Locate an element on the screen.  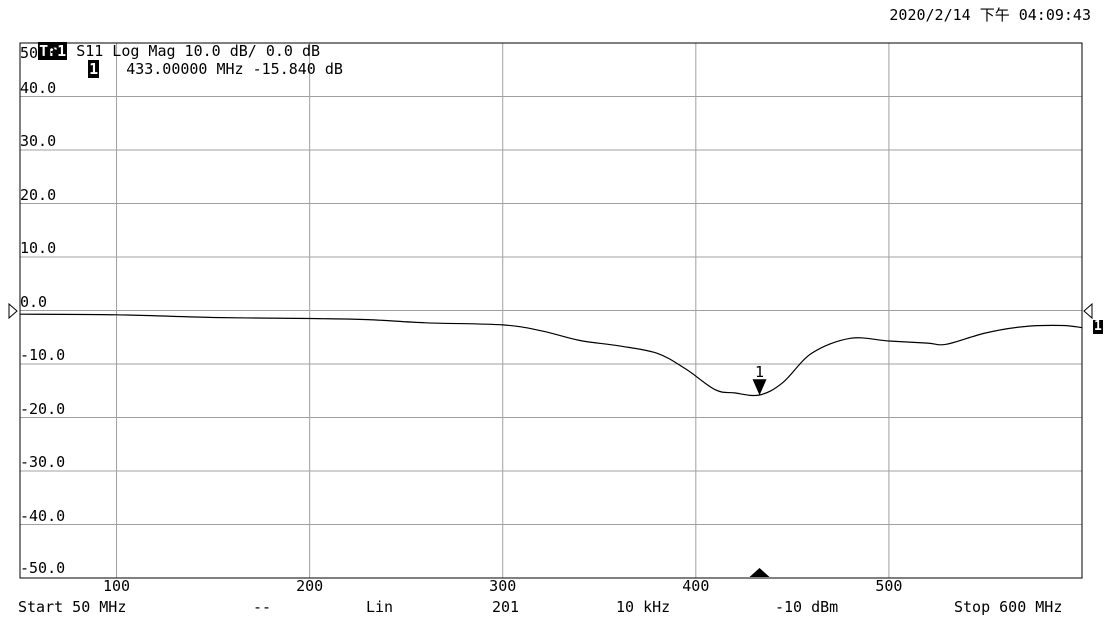
sweep-type: Lin is located at coordinates (380, 607).